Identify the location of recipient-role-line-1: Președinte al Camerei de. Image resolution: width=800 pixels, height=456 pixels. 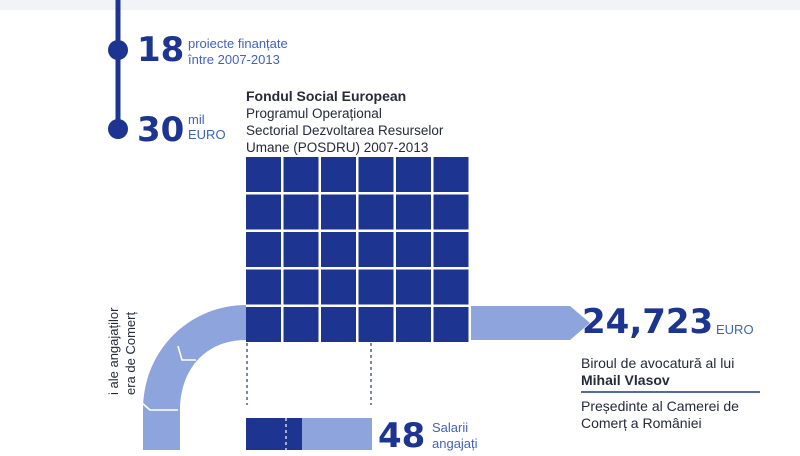
(660, 406).